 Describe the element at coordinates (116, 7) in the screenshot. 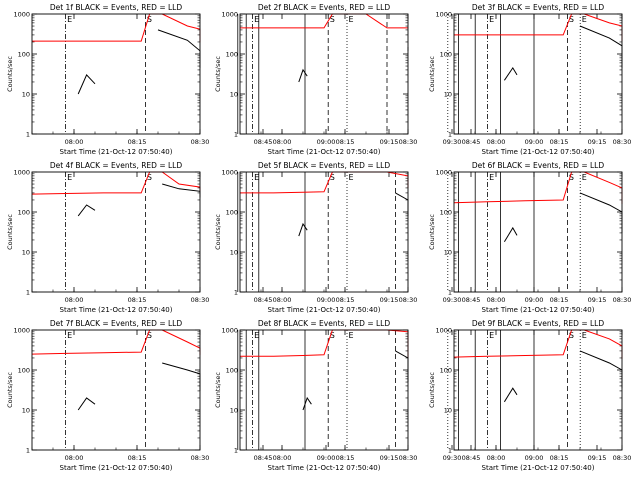

I see `chart-title: Det 1f BLACK = Events, RED = LLD` at that location.